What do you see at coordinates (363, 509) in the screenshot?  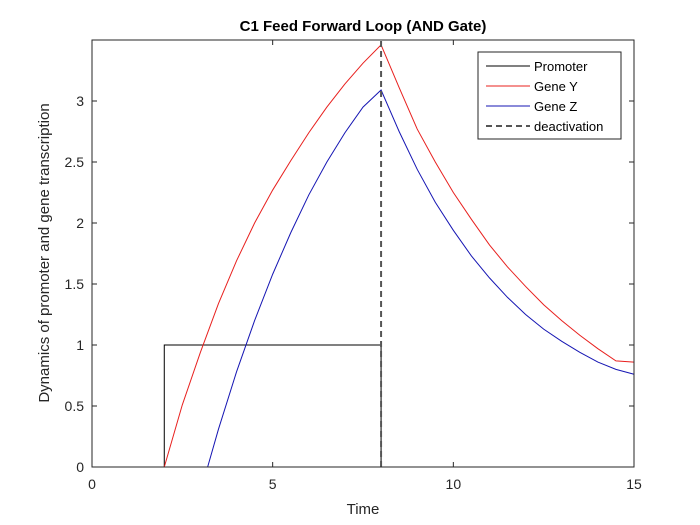 I see `x-axis-label: Time` at bounding box center [363, 509].